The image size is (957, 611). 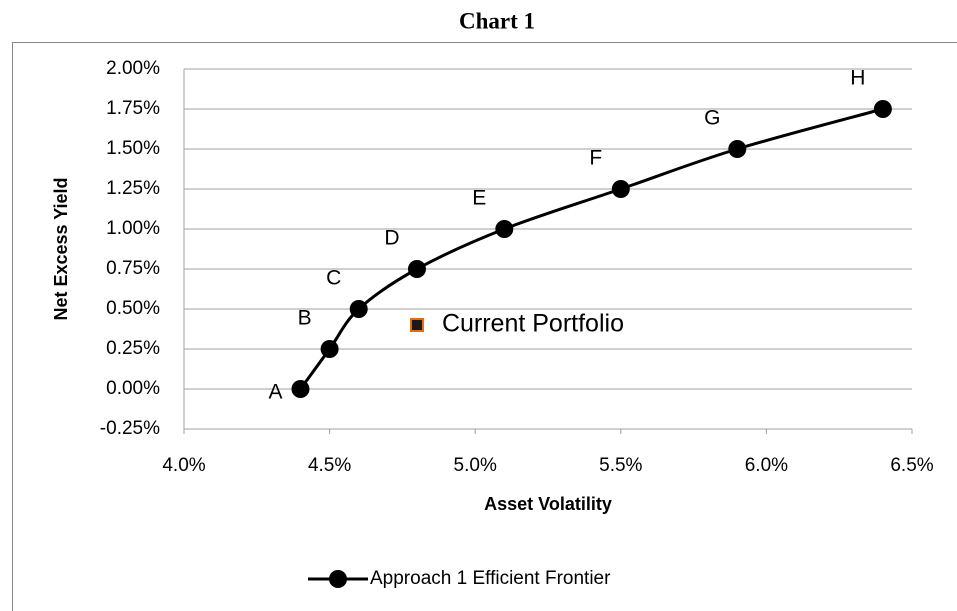 I want to click on x-tick-label: 5.0%, so click(x=475, y=465).